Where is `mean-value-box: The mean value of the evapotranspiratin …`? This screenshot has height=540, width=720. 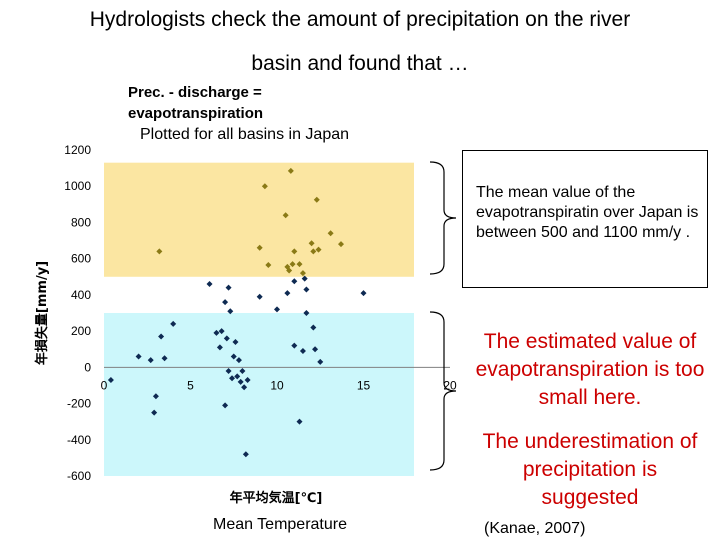
mean-value-box: The mean value of the evapotranspiratin … is located at coordinates (585, 219).